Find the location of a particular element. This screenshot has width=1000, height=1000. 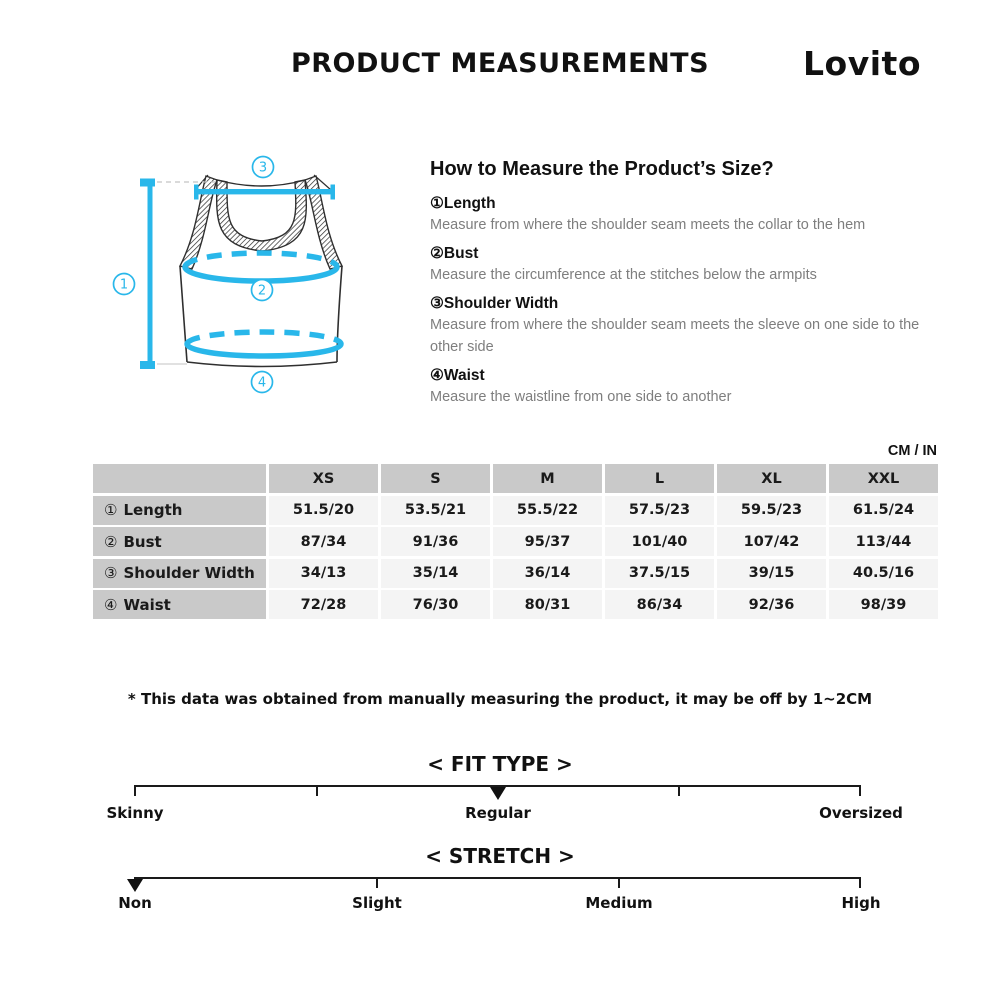

table-value: 53.5/21 is located at coordinates (435, 510).